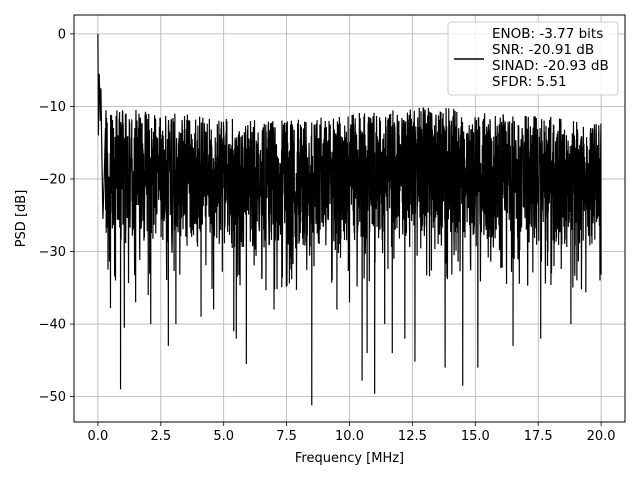  Describe the element at coordinates (412, 436) in the screenshot. I see `x-tick-label: 12.5` at that location.